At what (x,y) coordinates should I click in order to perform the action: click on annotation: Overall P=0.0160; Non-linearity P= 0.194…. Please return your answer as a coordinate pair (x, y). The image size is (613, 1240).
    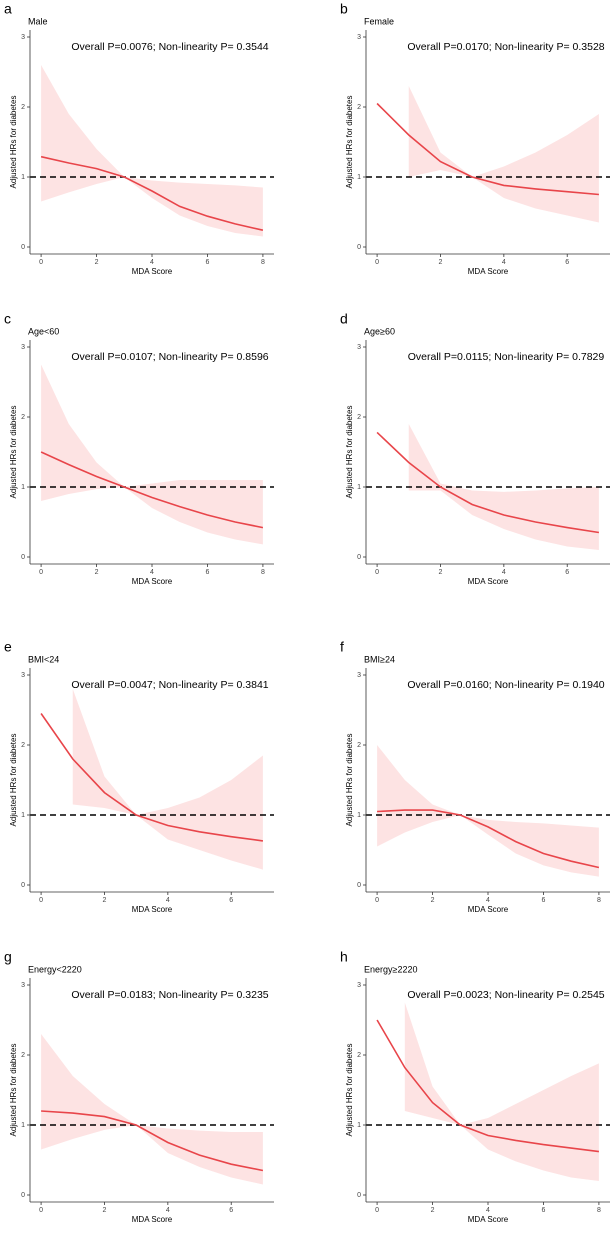
    Looking at the image, I should click on (505, 685).